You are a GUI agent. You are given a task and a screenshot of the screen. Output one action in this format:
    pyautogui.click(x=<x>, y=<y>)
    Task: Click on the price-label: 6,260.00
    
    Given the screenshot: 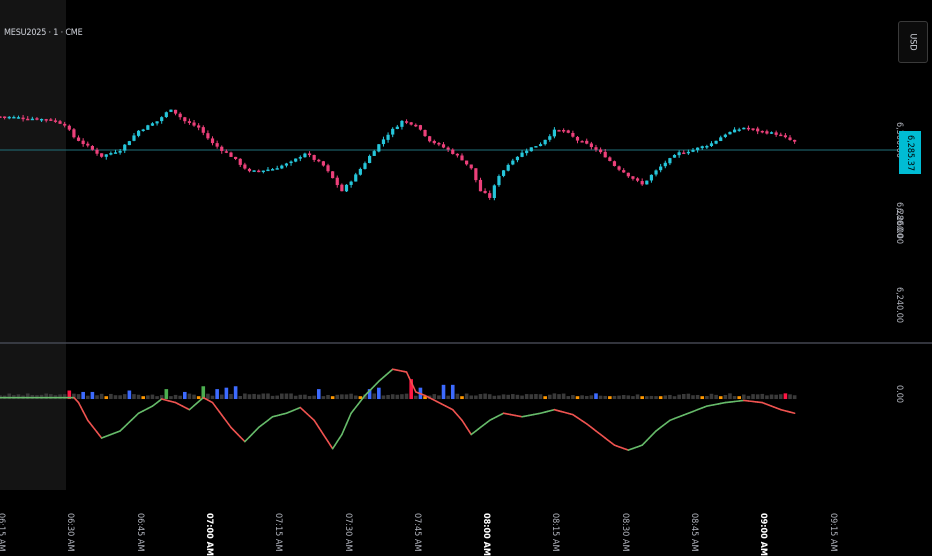 What is the action you would take?
    pyautogui.click(x=899, y=226)
    